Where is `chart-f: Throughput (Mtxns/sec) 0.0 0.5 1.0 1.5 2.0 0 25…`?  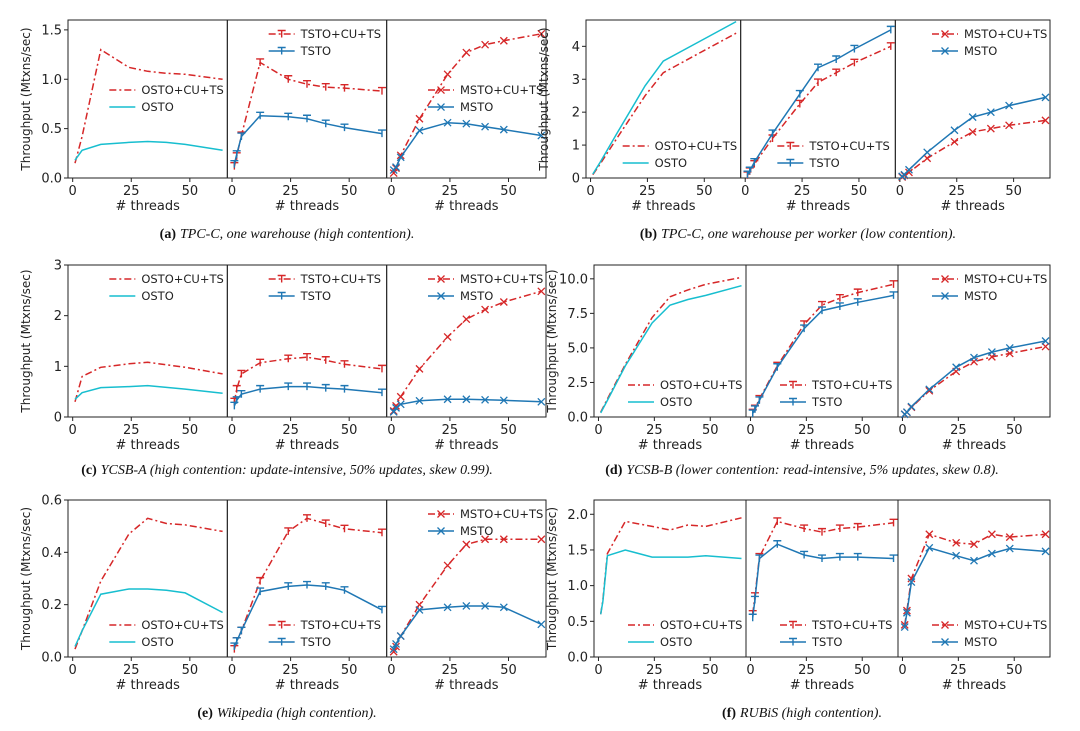 chart-f: Throughput (Mtxns/sec) 0.0 0.5 1.0 1.5 2.0 0 25… is located at coordinates (798, 610).